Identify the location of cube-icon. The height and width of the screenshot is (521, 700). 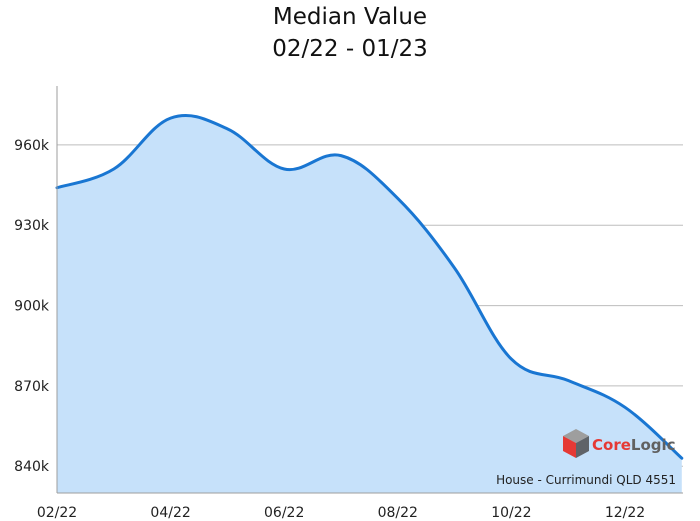
(576, 443).